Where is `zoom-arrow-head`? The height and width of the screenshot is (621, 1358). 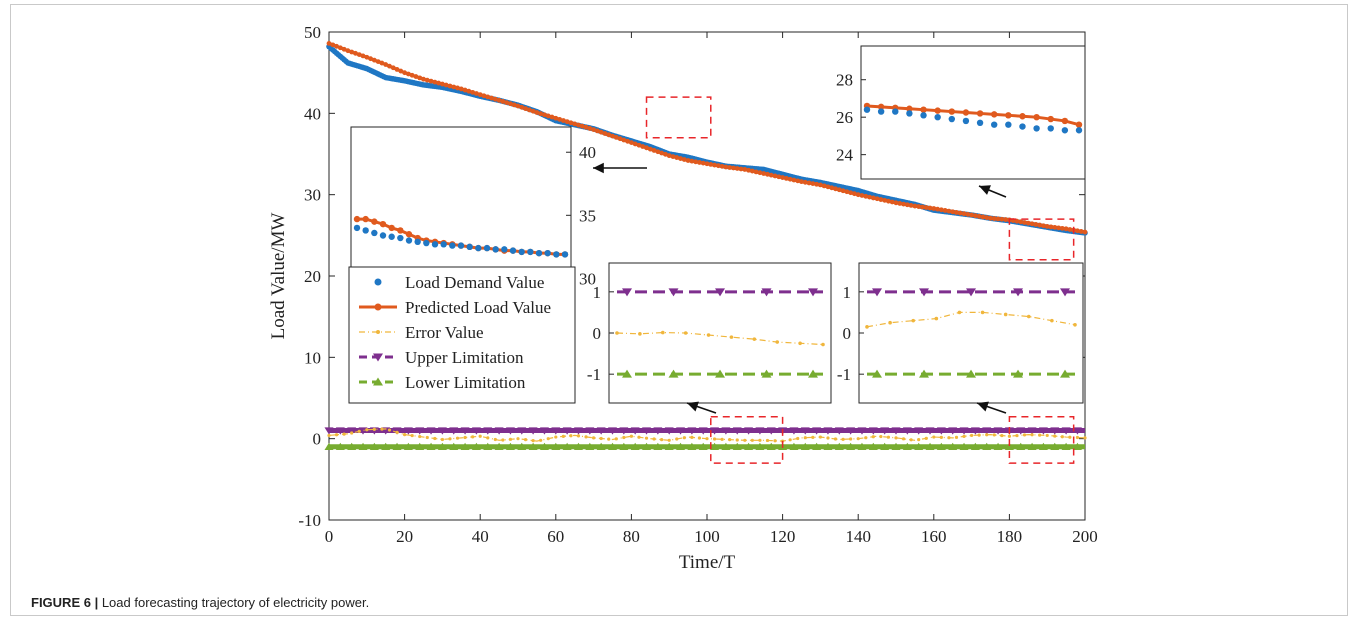
zoom-arrow-head is located at coordinates (983, 406).